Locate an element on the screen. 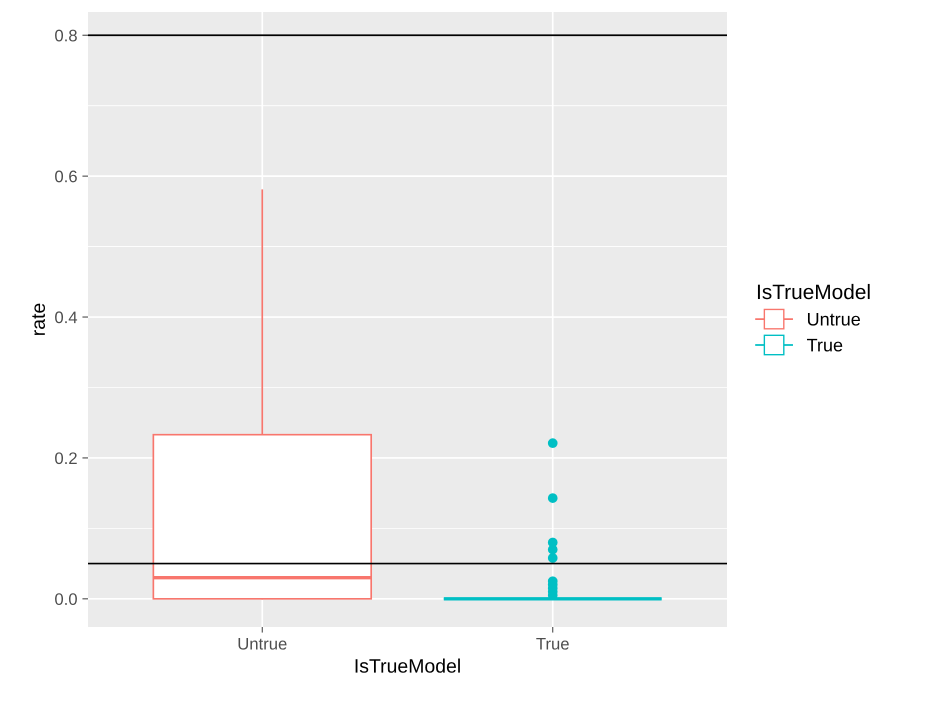 This screenshot has width=938, height=706. y-tick-label: 0.0 is located at coordinates (66, 599).